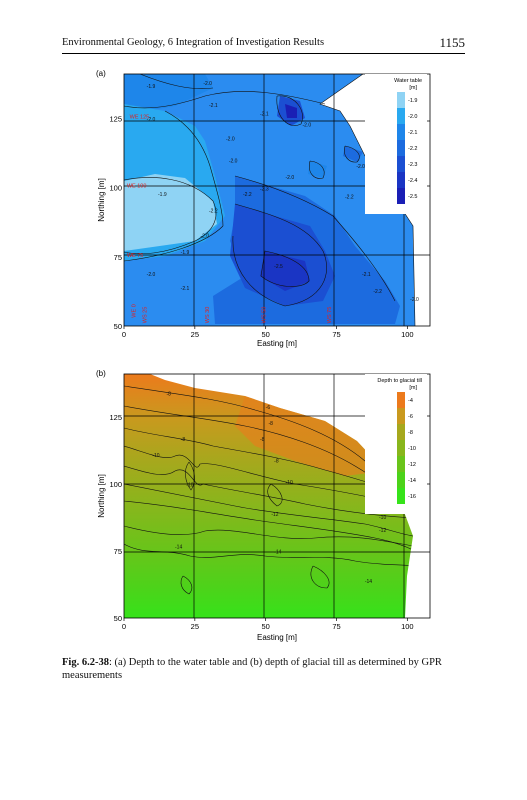 This screenshot has height=800, width=527. What do you see at coordinates (330, 315) in the screenshot?
I see `well-label: WS 75` at bounding box center [330, 315].